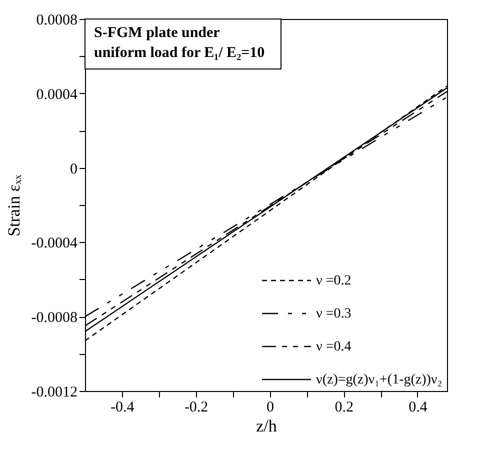 The width and height of the screenshot is (498, 452). I want to click on text: S-FGM plate under uniform load for E₁/ E₂=10, so click(179, 43).